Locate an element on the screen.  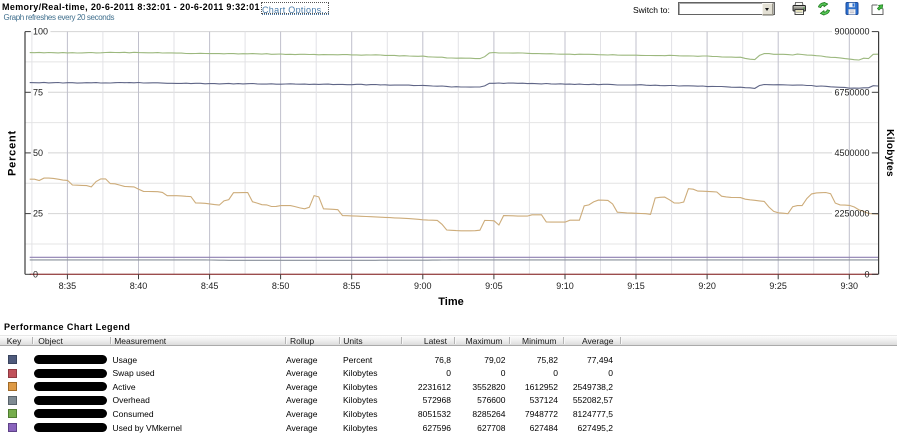
svg-text: Kilobytes is located at coordinates (889, 153).